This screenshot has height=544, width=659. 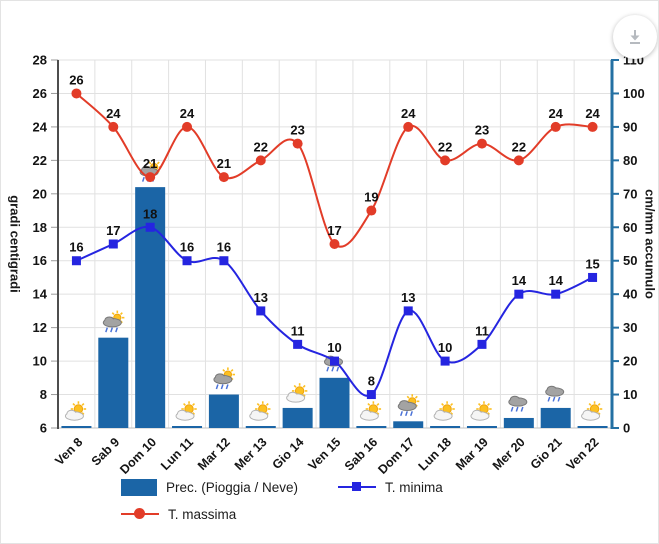 I want to click on legend-item-t-minima: T. minima, so click(x=390, y=487).